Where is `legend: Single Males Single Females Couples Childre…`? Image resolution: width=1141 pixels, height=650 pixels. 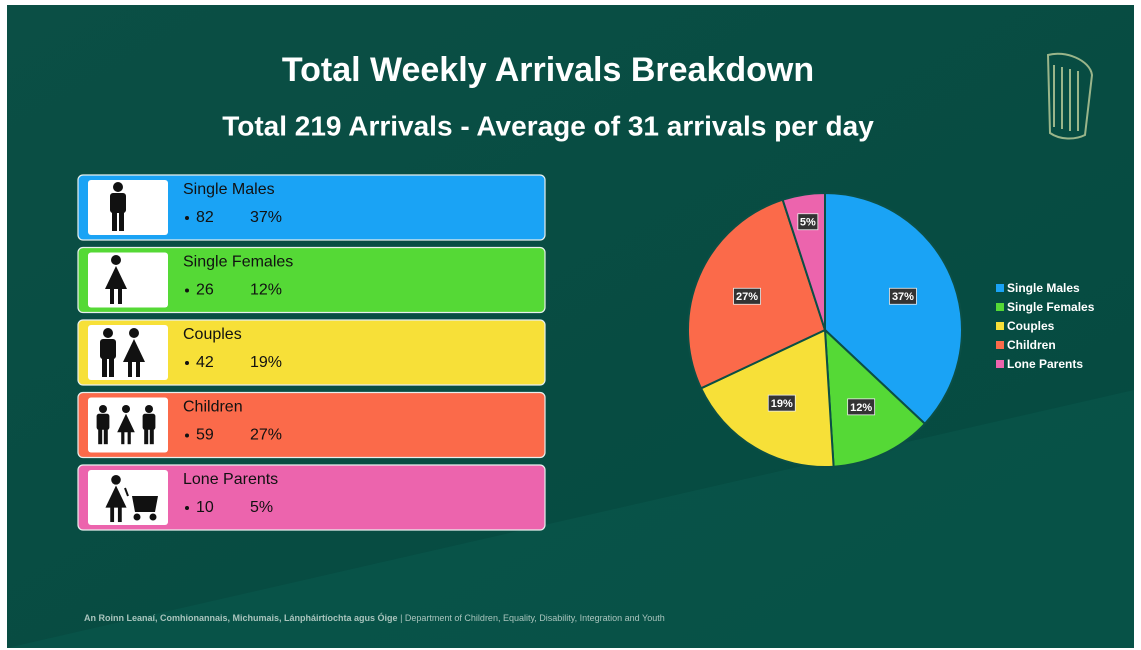
legend: Single Males Single Females Couples Childre… is located at coordinates (1045, 326).